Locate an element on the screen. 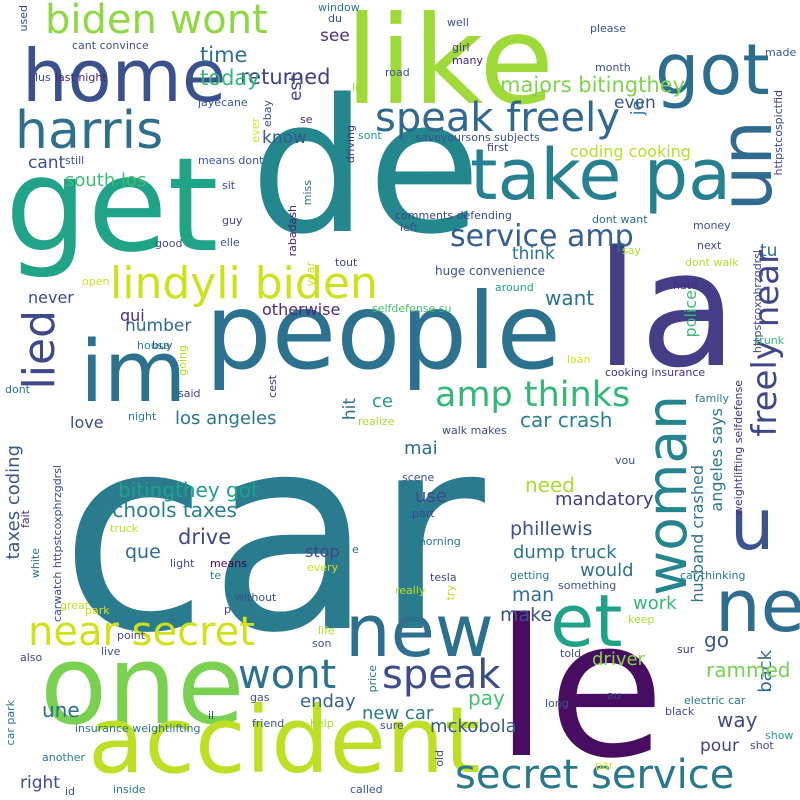  word-drive: drive is located at coordinates (205, 537).